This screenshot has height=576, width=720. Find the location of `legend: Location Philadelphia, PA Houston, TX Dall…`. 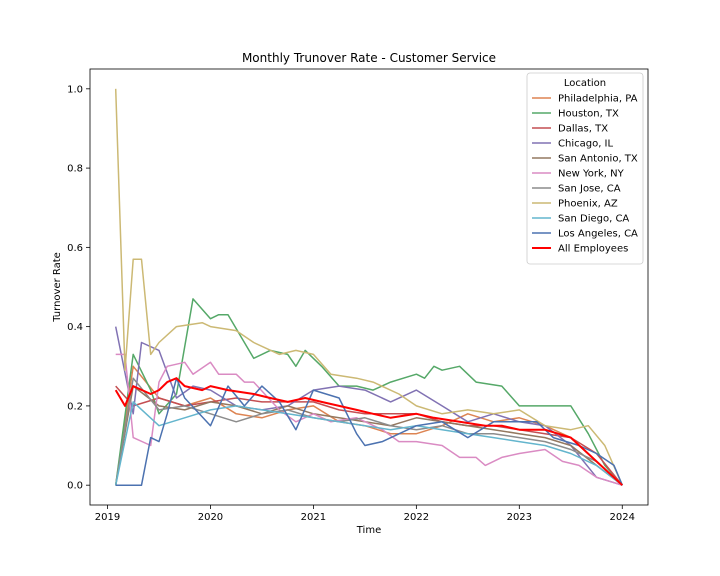

legend: Location Philadelphia, PA Houston, TX Dall… is located at coordinates (585, 168).